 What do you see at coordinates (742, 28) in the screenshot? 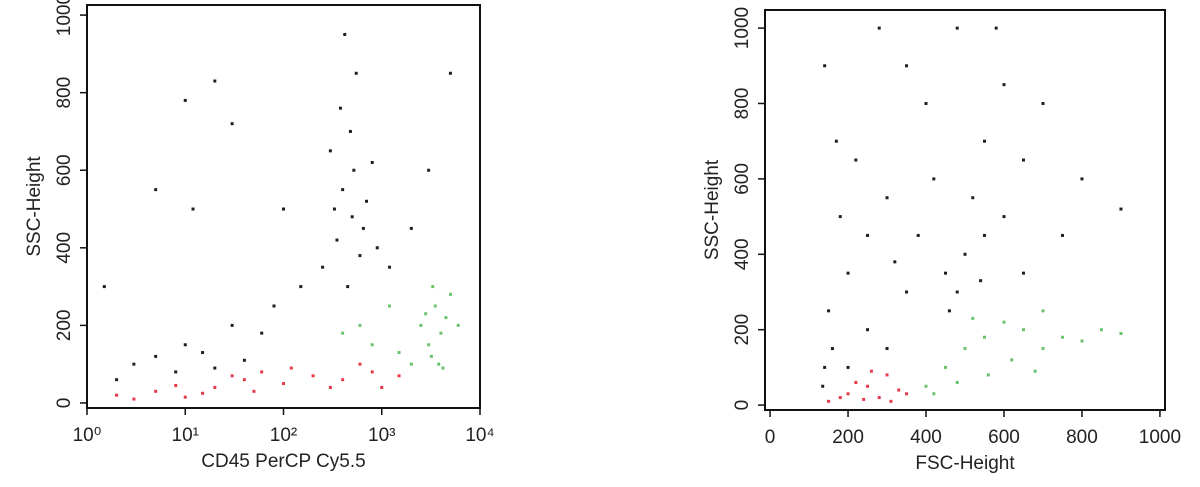
I see `y-tick-label: 1000` at bounding box center [742, 28].